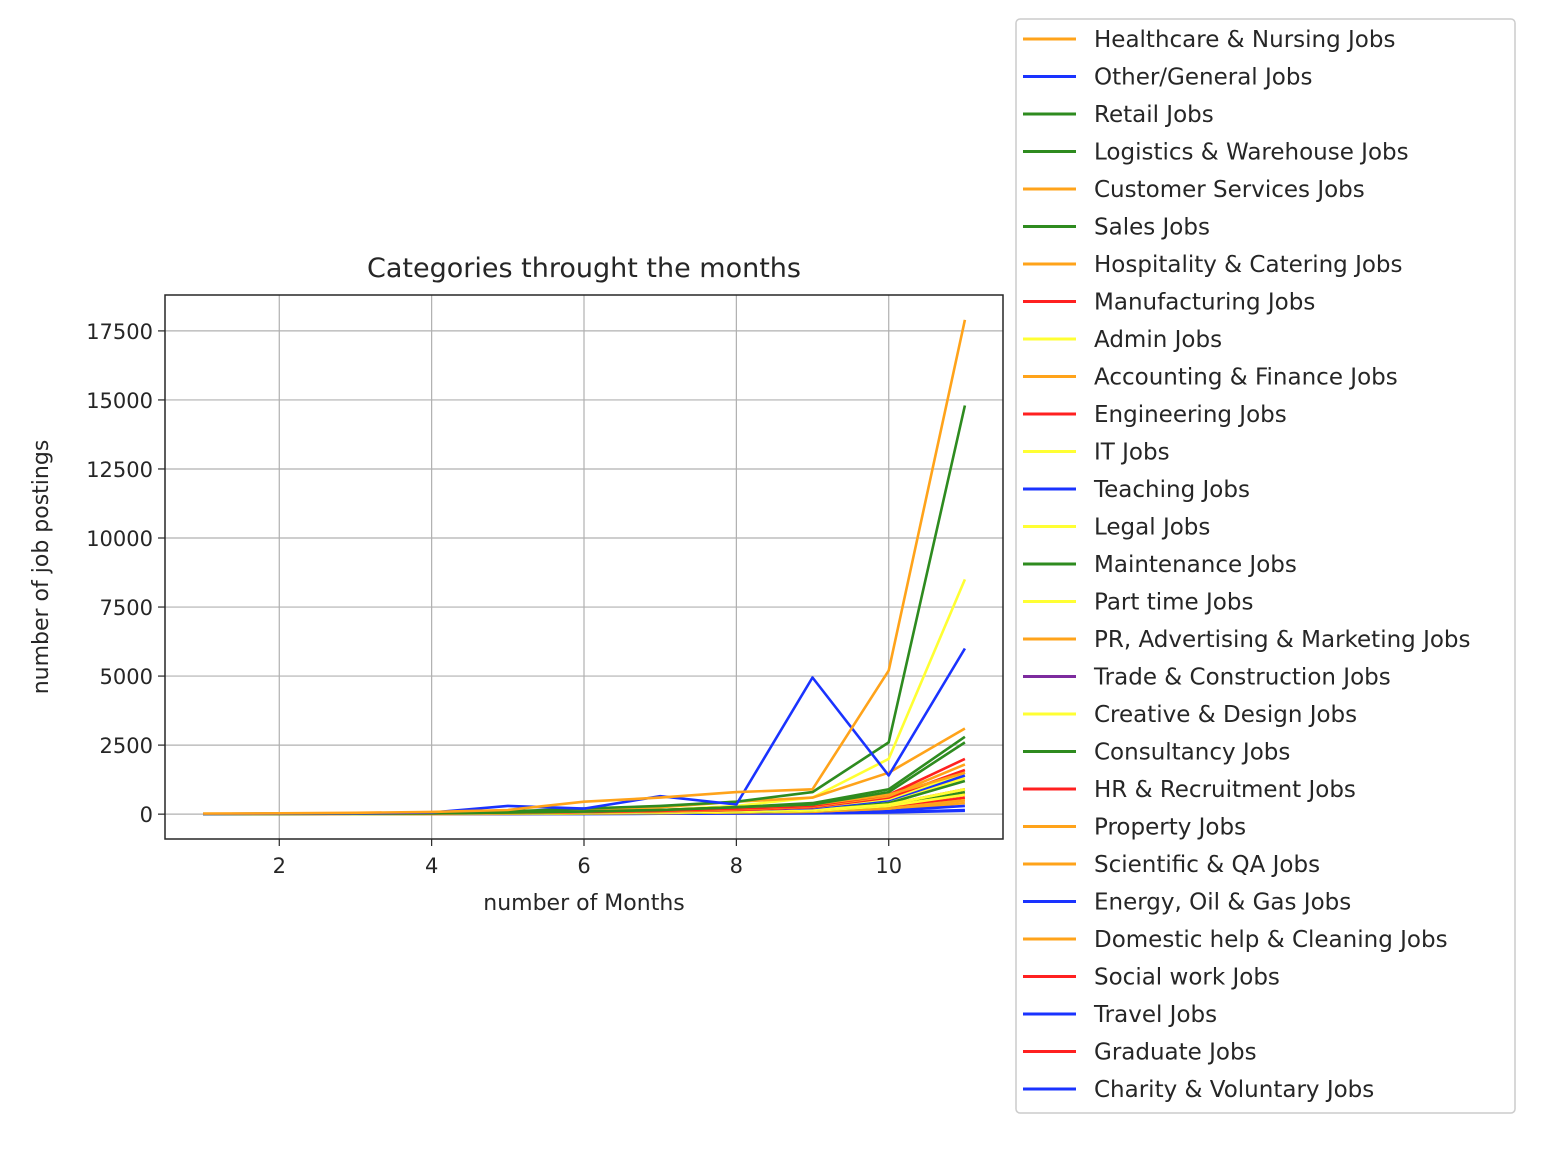 This screenshot has height=1153, width=1542. I want to click on legend-entry: Trade & Construction Jobs, so click(1242, 678).